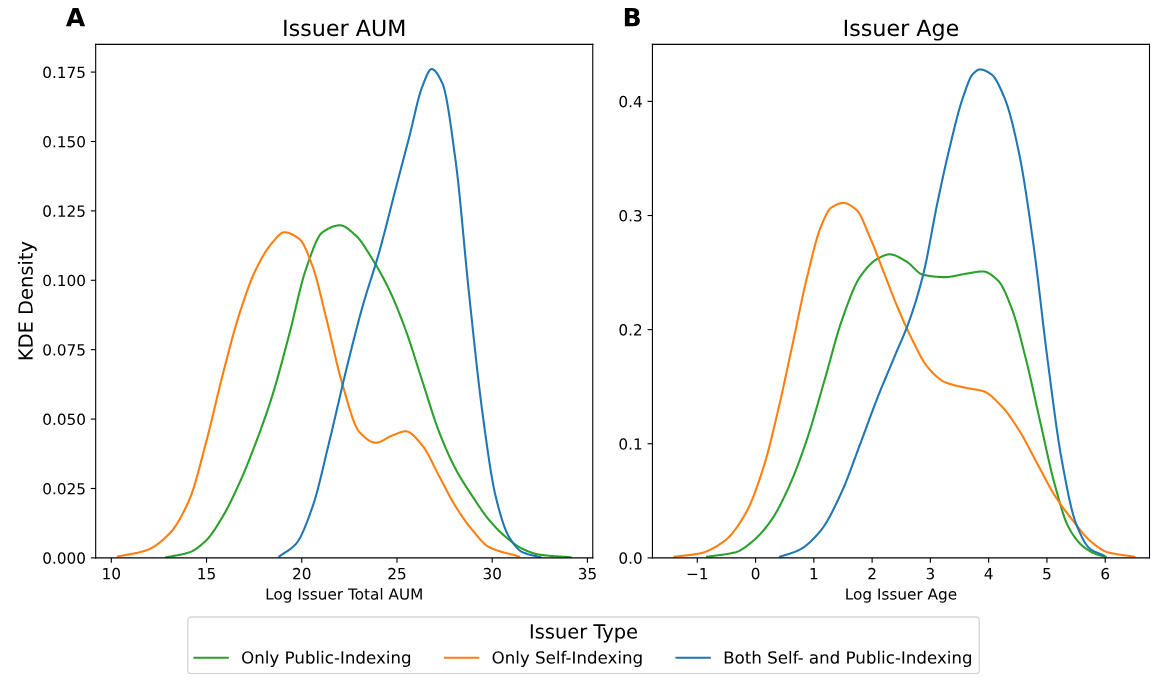  Describe the element at coordinates (344, 28) in the screenshot. I see `chart-title: Issuer AUM` at that location.